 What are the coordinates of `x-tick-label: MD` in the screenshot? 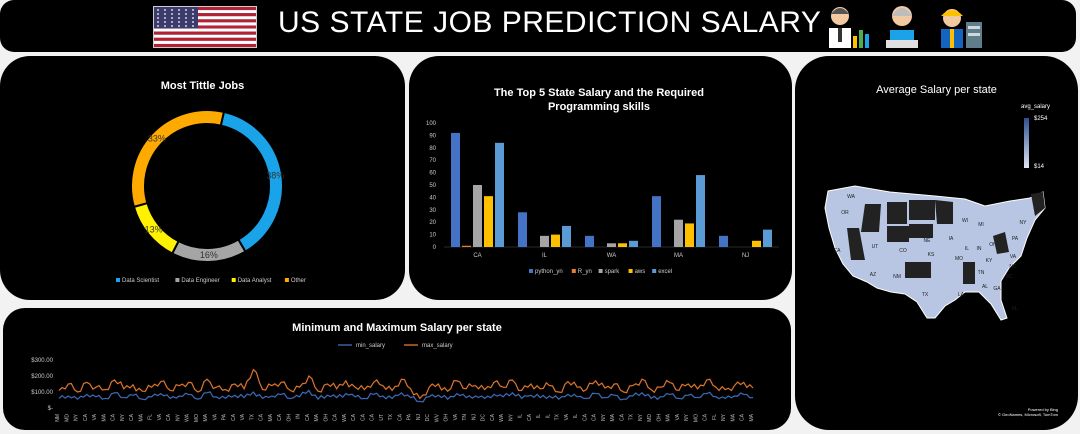 It's located at (650, 418).